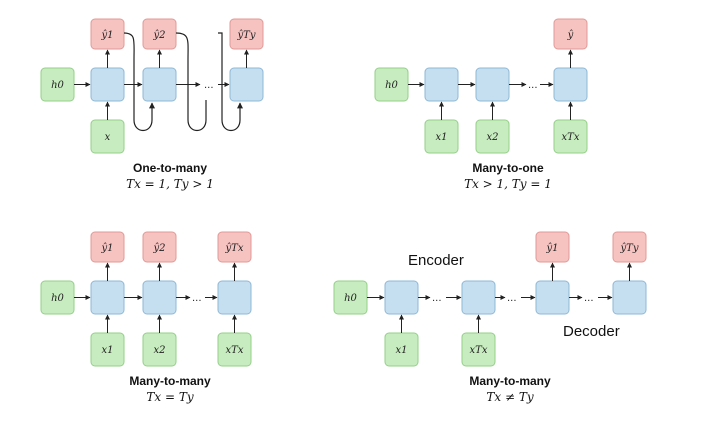  What do you see at coordinates (508, 168) in the screenshot?
I see `panel-title: Many-to-one` at bounding box center [508, 168].